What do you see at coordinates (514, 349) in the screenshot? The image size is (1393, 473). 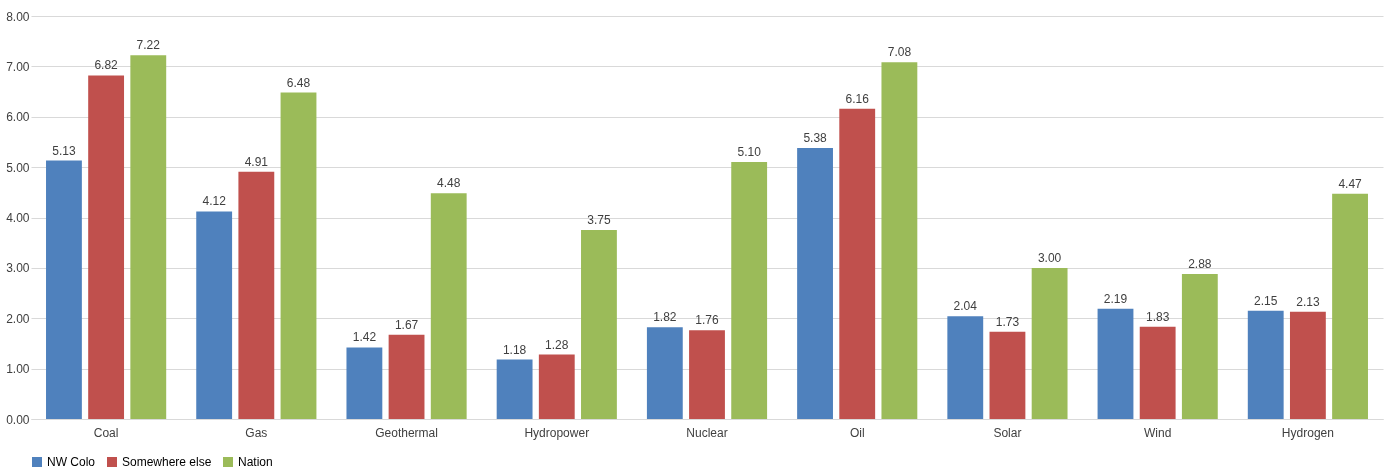 I see `data-label: 1.18` at bounding box center [514, 349].